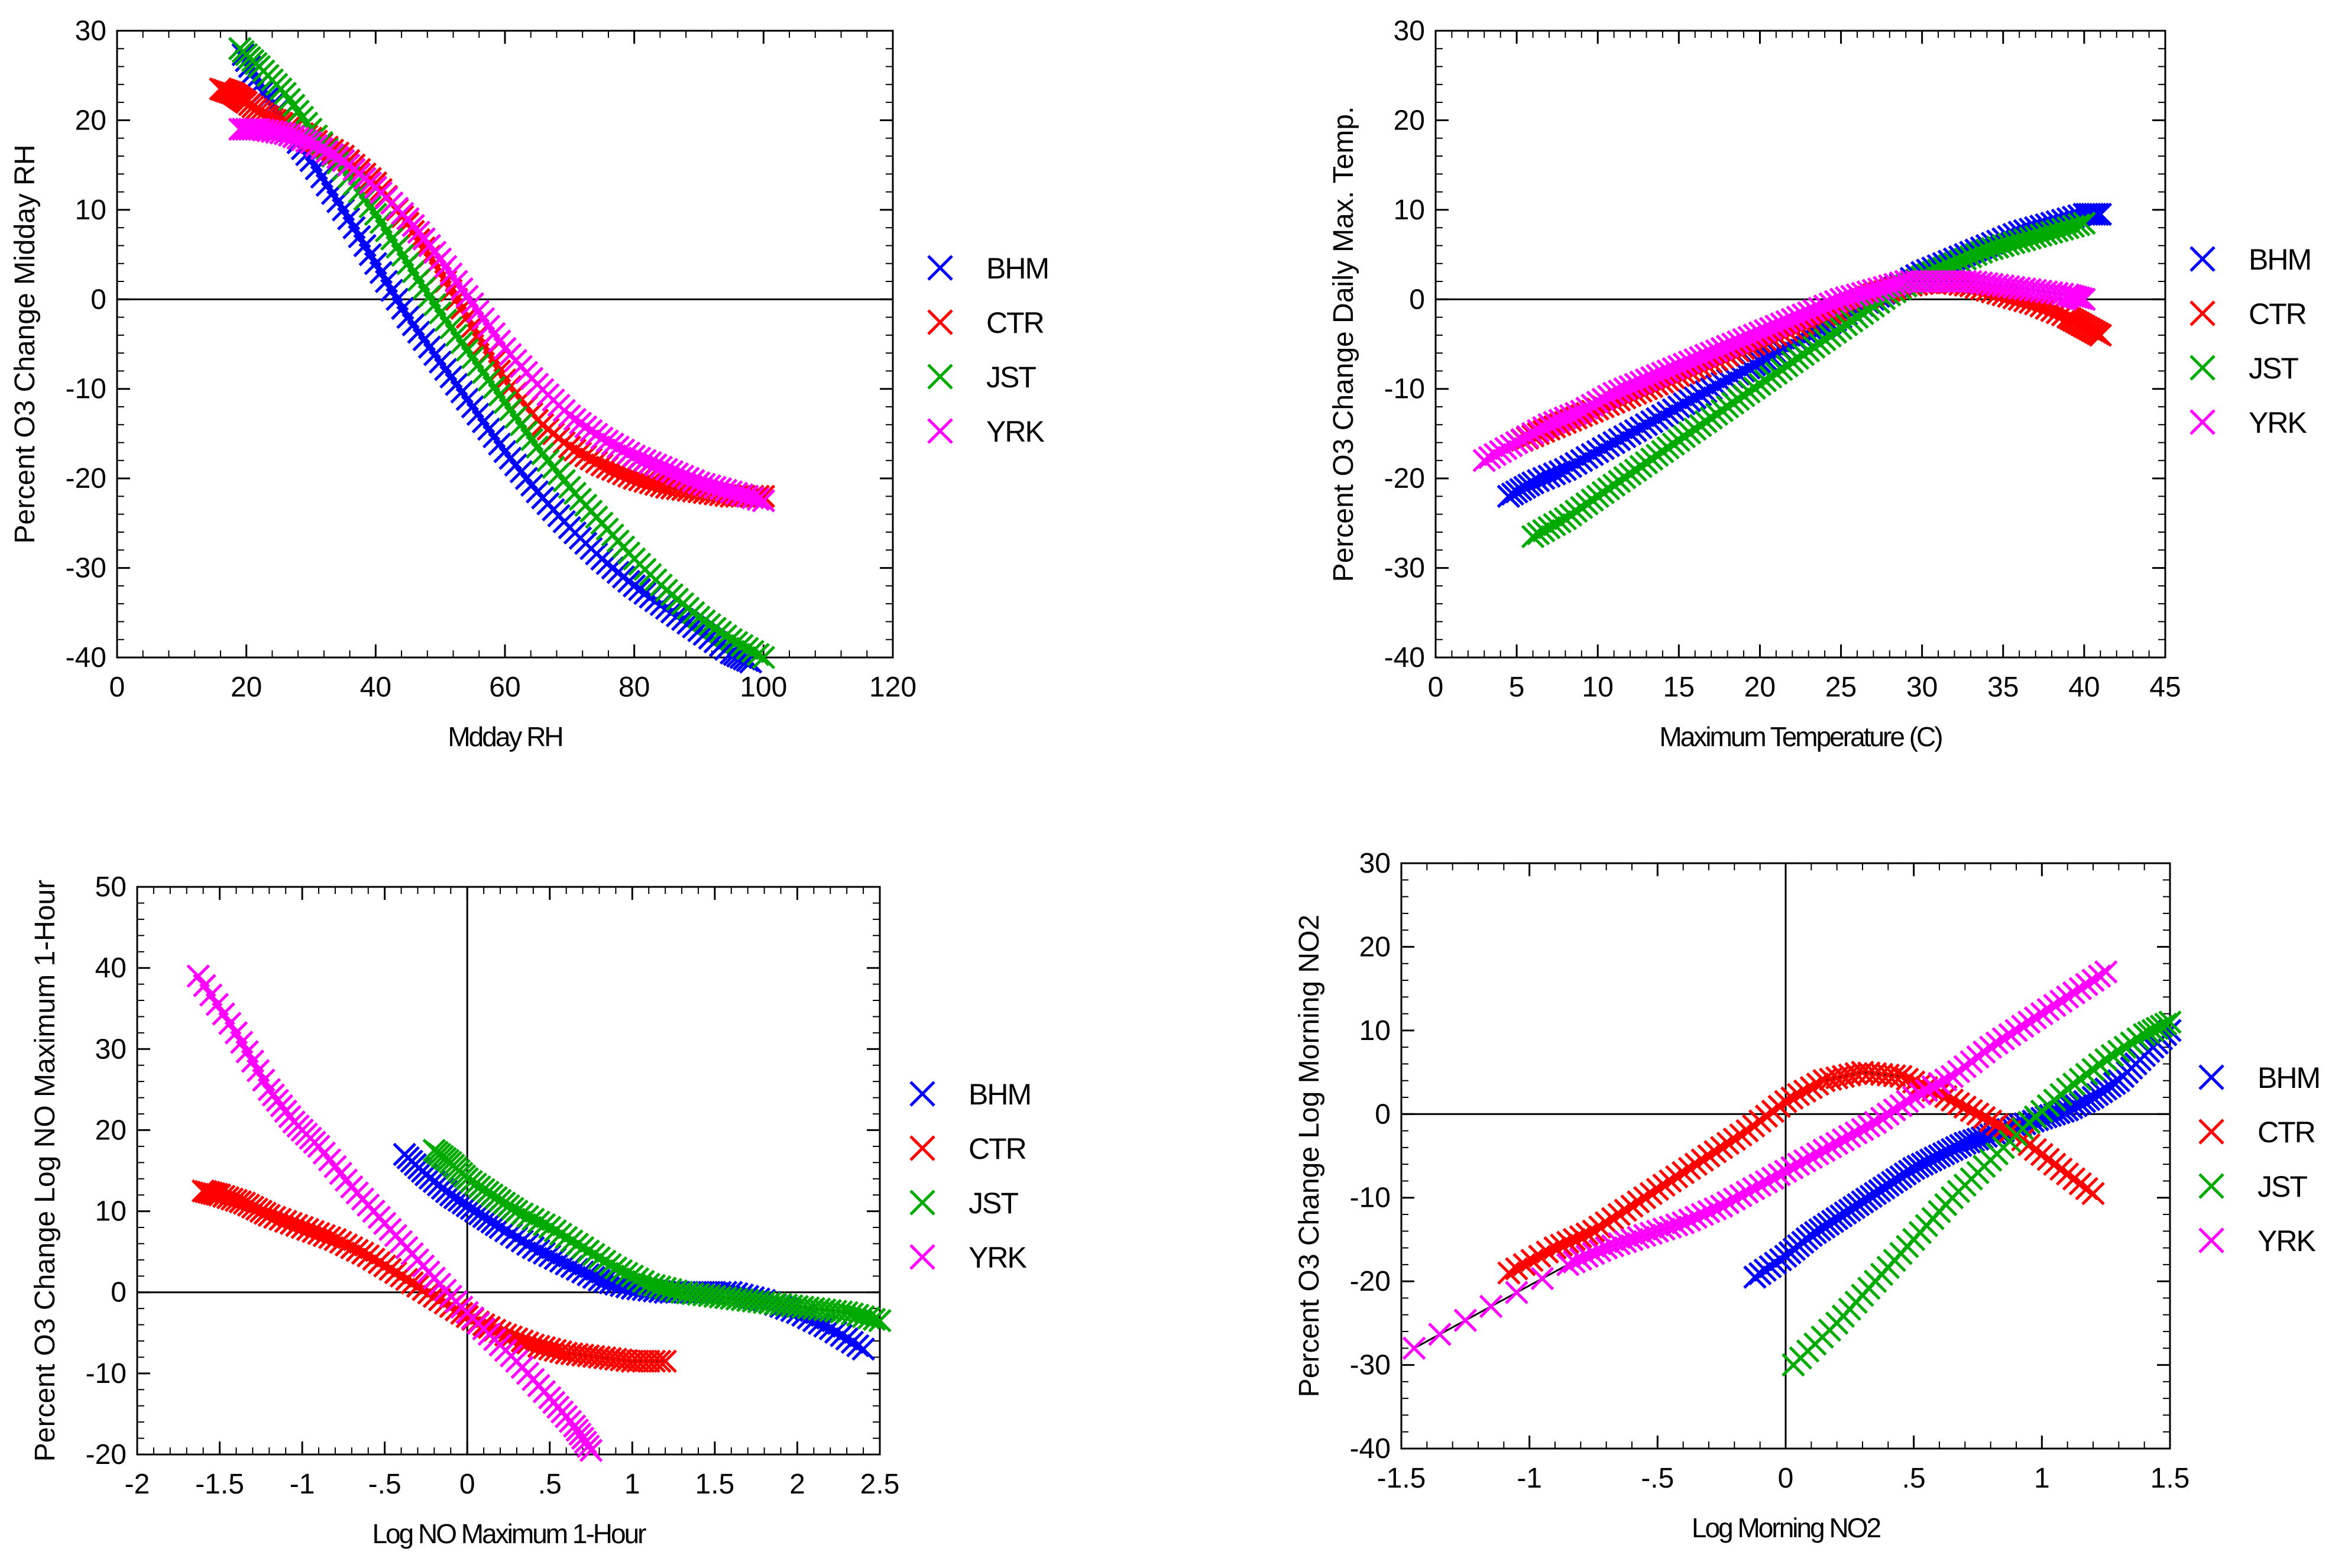 The image size is (2332, 1568). I want to click on x-tick-label: .5, so click(1914, 1479).